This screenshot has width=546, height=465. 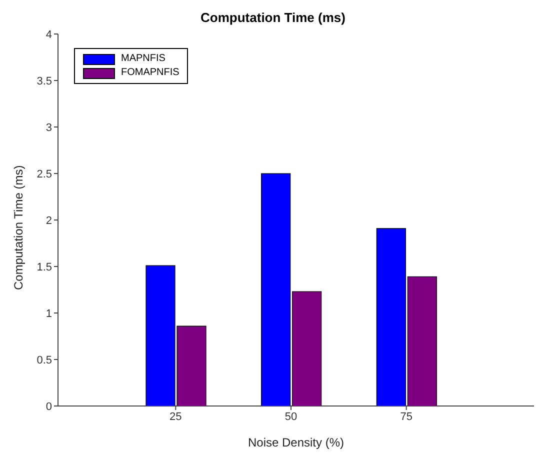 I want to click on y-tick-label: 4, so click(x=49, y=34).